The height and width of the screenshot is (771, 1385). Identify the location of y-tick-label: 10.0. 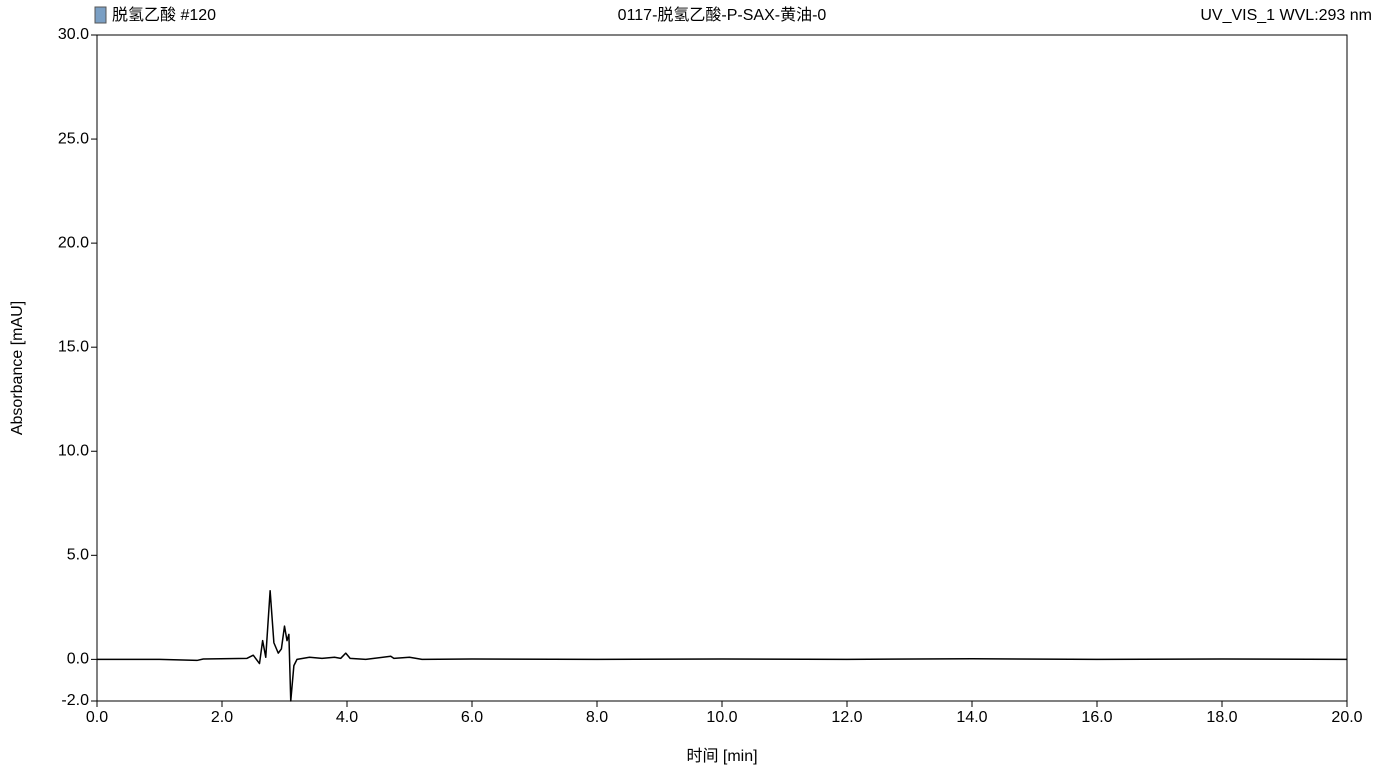
(73, 450).